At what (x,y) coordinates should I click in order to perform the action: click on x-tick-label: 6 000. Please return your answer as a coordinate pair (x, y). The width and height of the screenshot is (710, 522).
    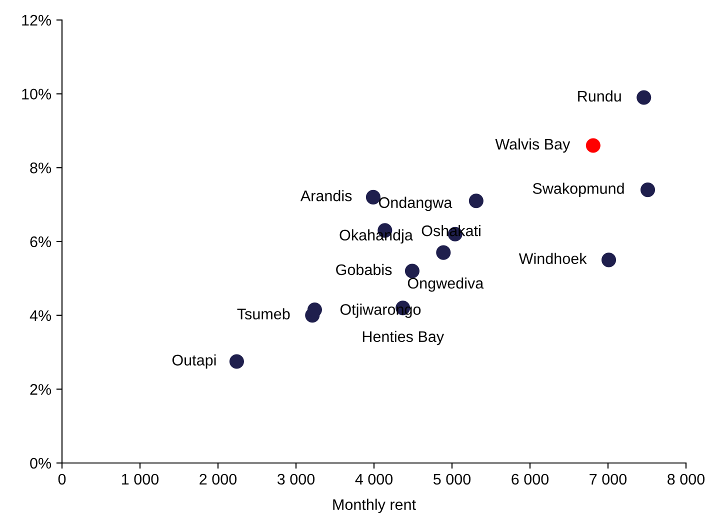
    Looking at the image, I should click on (530, 479).